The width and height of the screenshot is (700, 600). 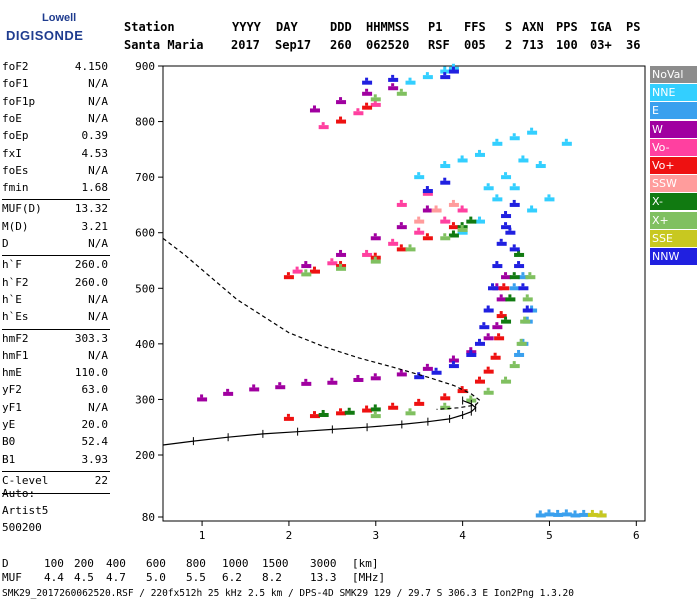 I want to click on legend-entry: NNW, so click(x=673, y=256).